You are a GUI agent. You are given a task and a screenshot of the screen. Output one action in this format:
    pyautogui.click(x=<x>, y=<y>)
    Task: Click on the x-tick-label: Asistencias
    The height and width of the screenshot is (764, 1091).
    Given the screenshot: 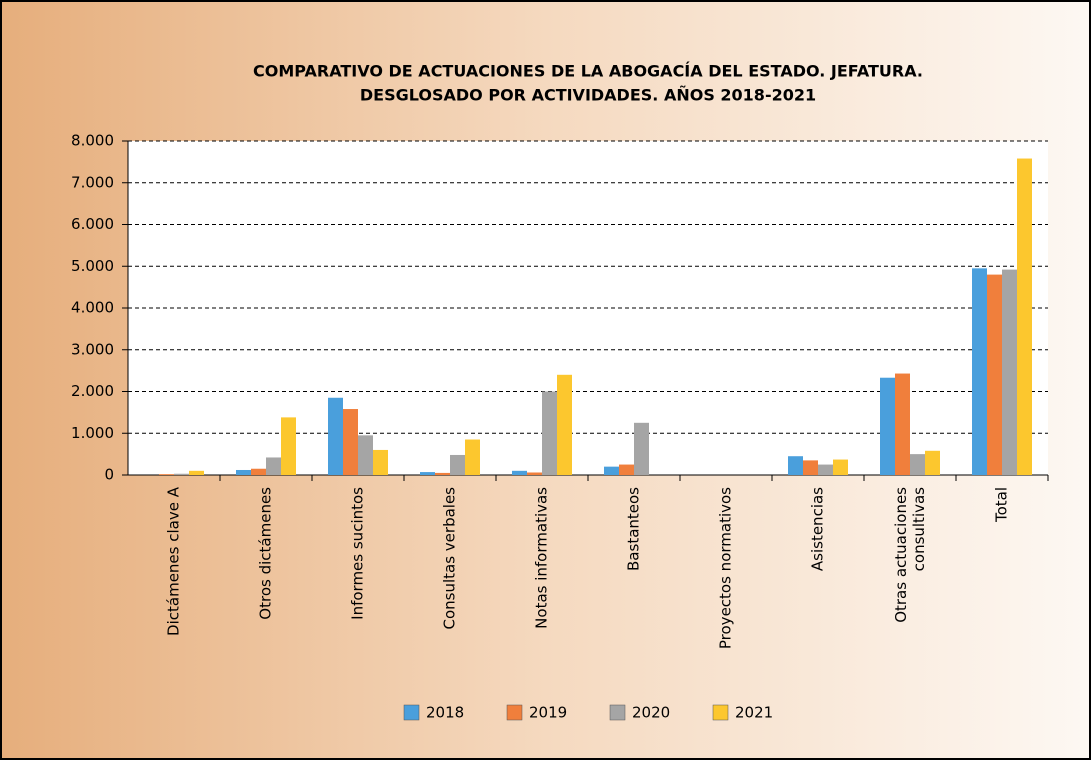 What is the action you would take?
    pyautogui.click(x=818, y=529)
    